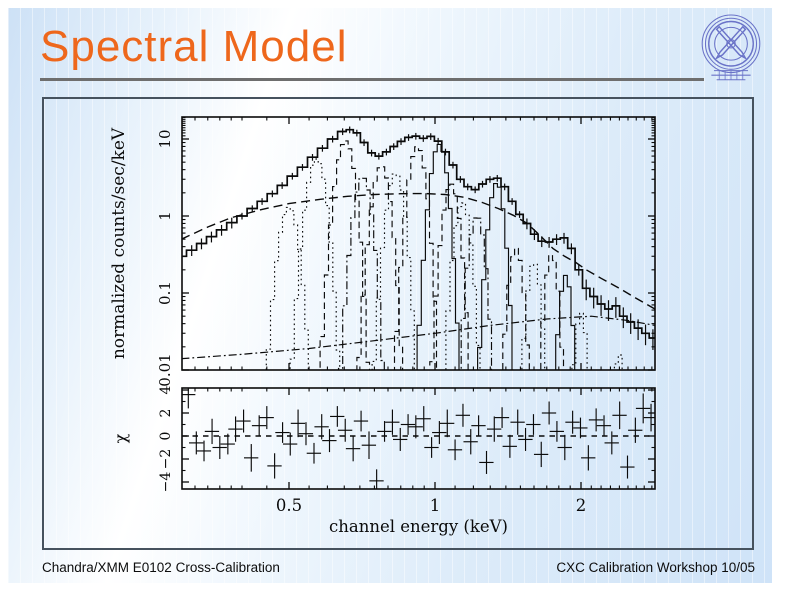  What do you see at coordinates (166, 459) in the screenshot?
I see `axis-text: −2` at bounding box center [166, 459].